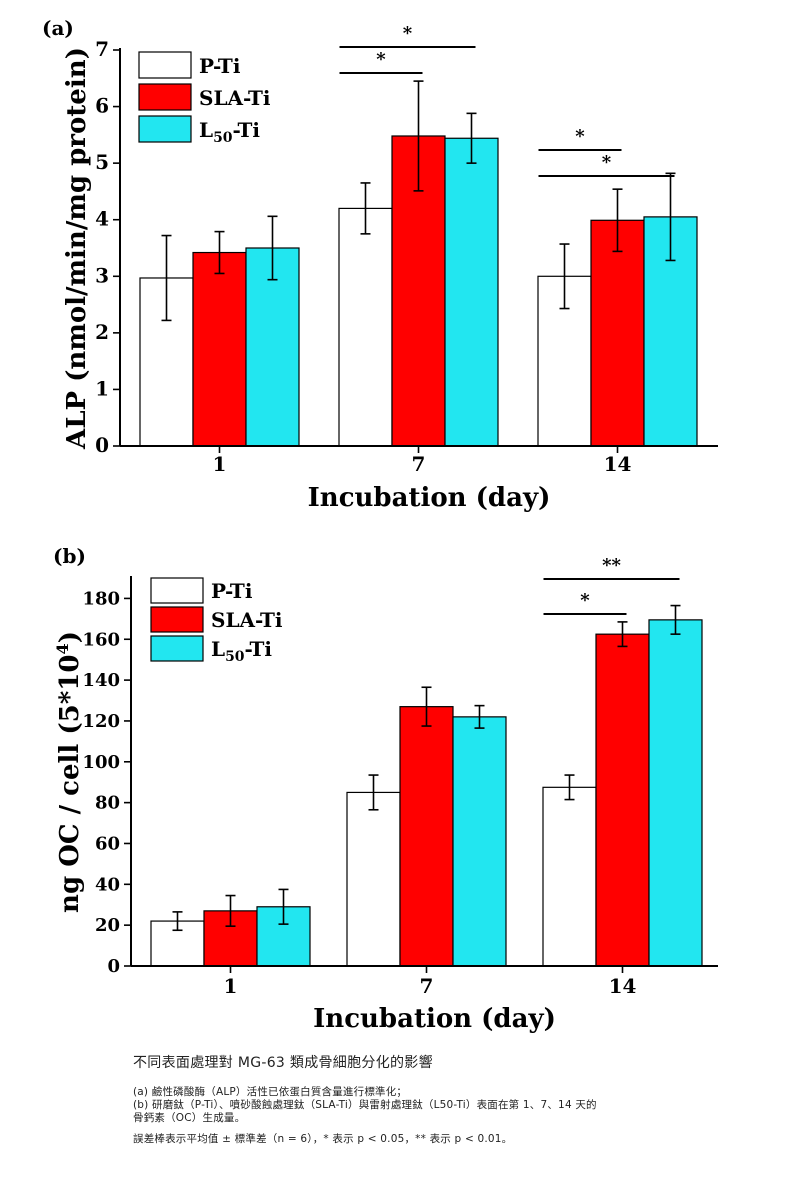 The image size is (800, 1200). Describe the element at coordinates (102, 219) in the screenshot. I see `y-tick-label: 4` at that location.